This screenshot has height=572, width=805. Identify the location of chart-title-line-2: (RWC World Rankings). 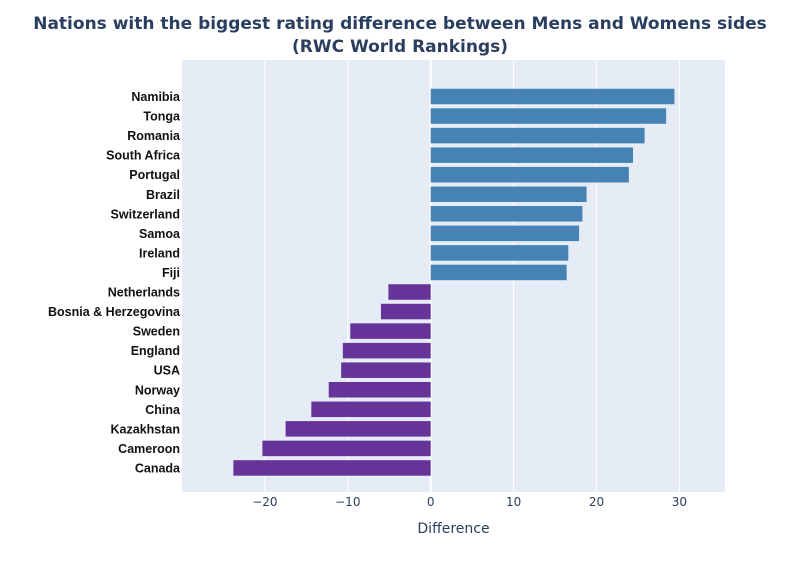
(400, 47).